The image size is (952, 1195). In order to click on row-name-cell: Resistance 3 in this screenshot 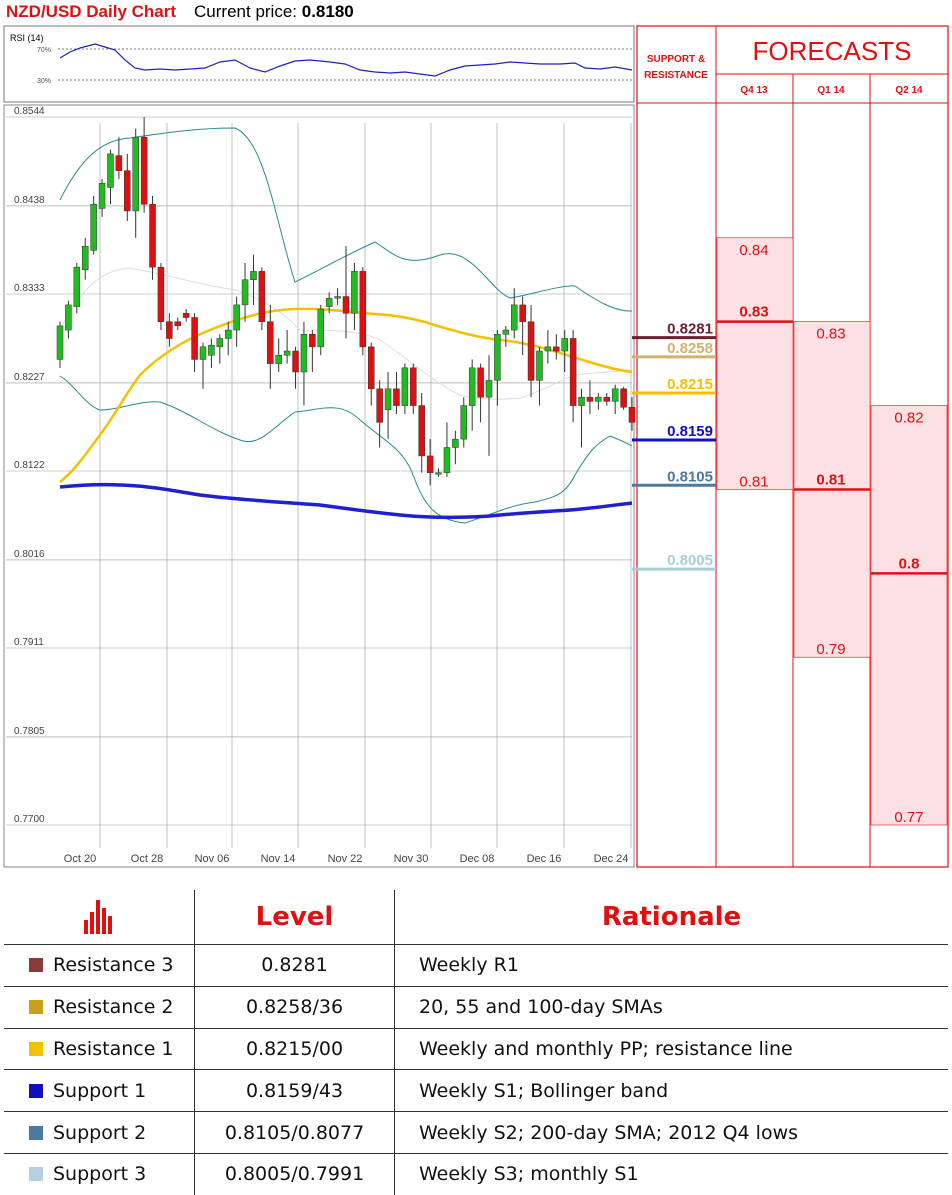, I will do `click(99, 965)`.